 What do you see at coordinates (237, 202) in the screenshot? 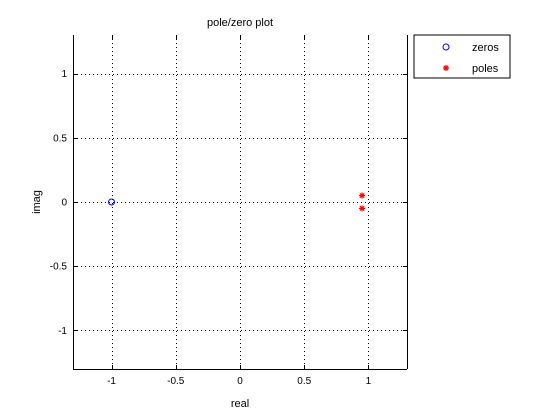
I see `data-marks` at bounding box center [237, 202].